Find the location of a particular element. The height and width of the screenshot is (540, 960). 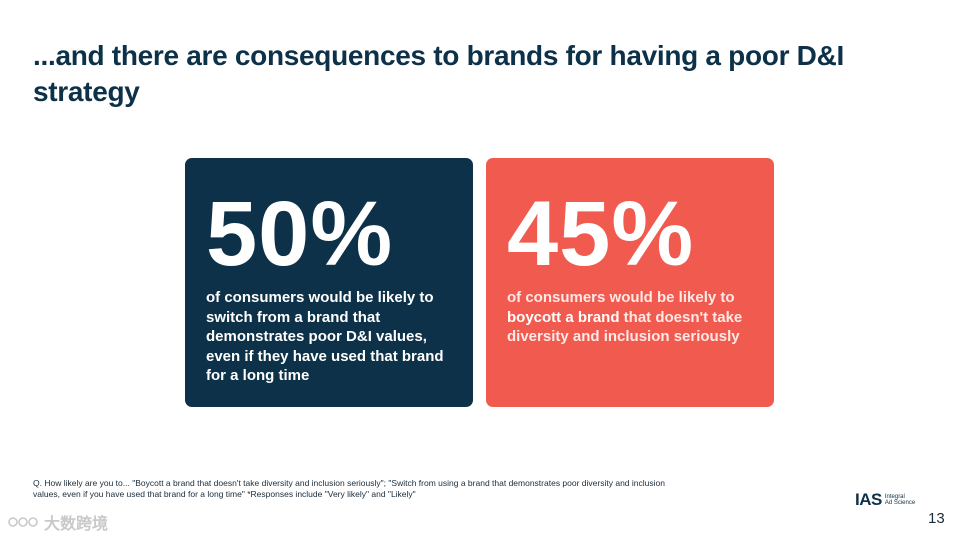

logo-line-1: Integral is located at coordinates (894, 496).